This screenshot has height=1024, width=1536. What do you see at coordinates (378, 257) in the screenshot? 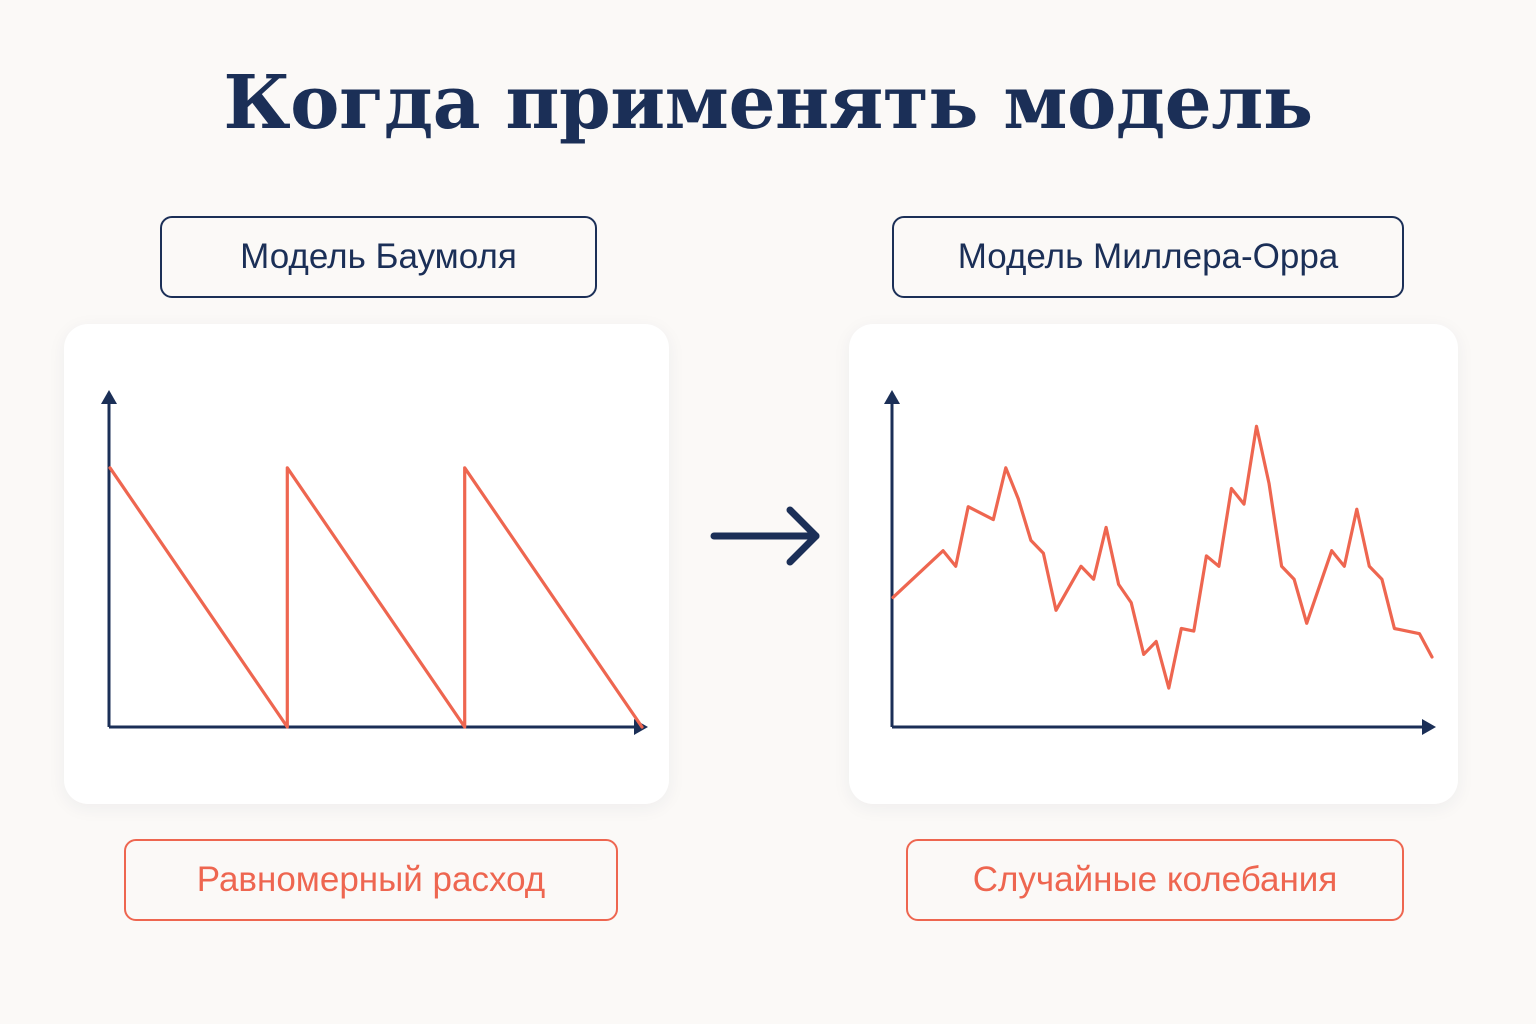
I see `baumol-model-label: Модель Баумоля` at bounding box center [378, 257].